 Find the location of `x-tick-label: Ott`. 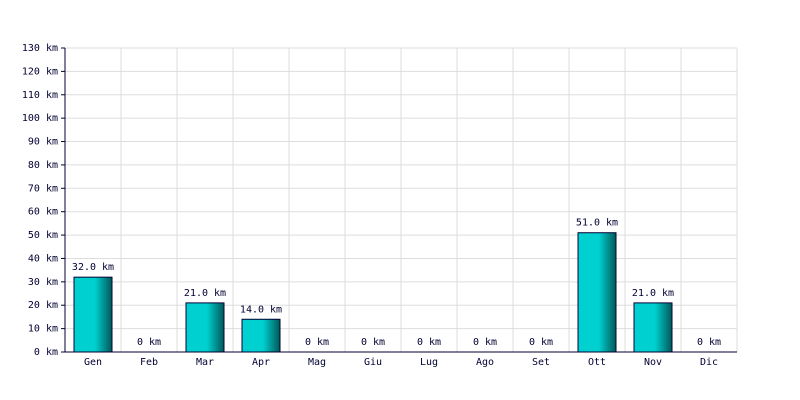

x-tick-label: Ott is located at coordinates (597, 362).